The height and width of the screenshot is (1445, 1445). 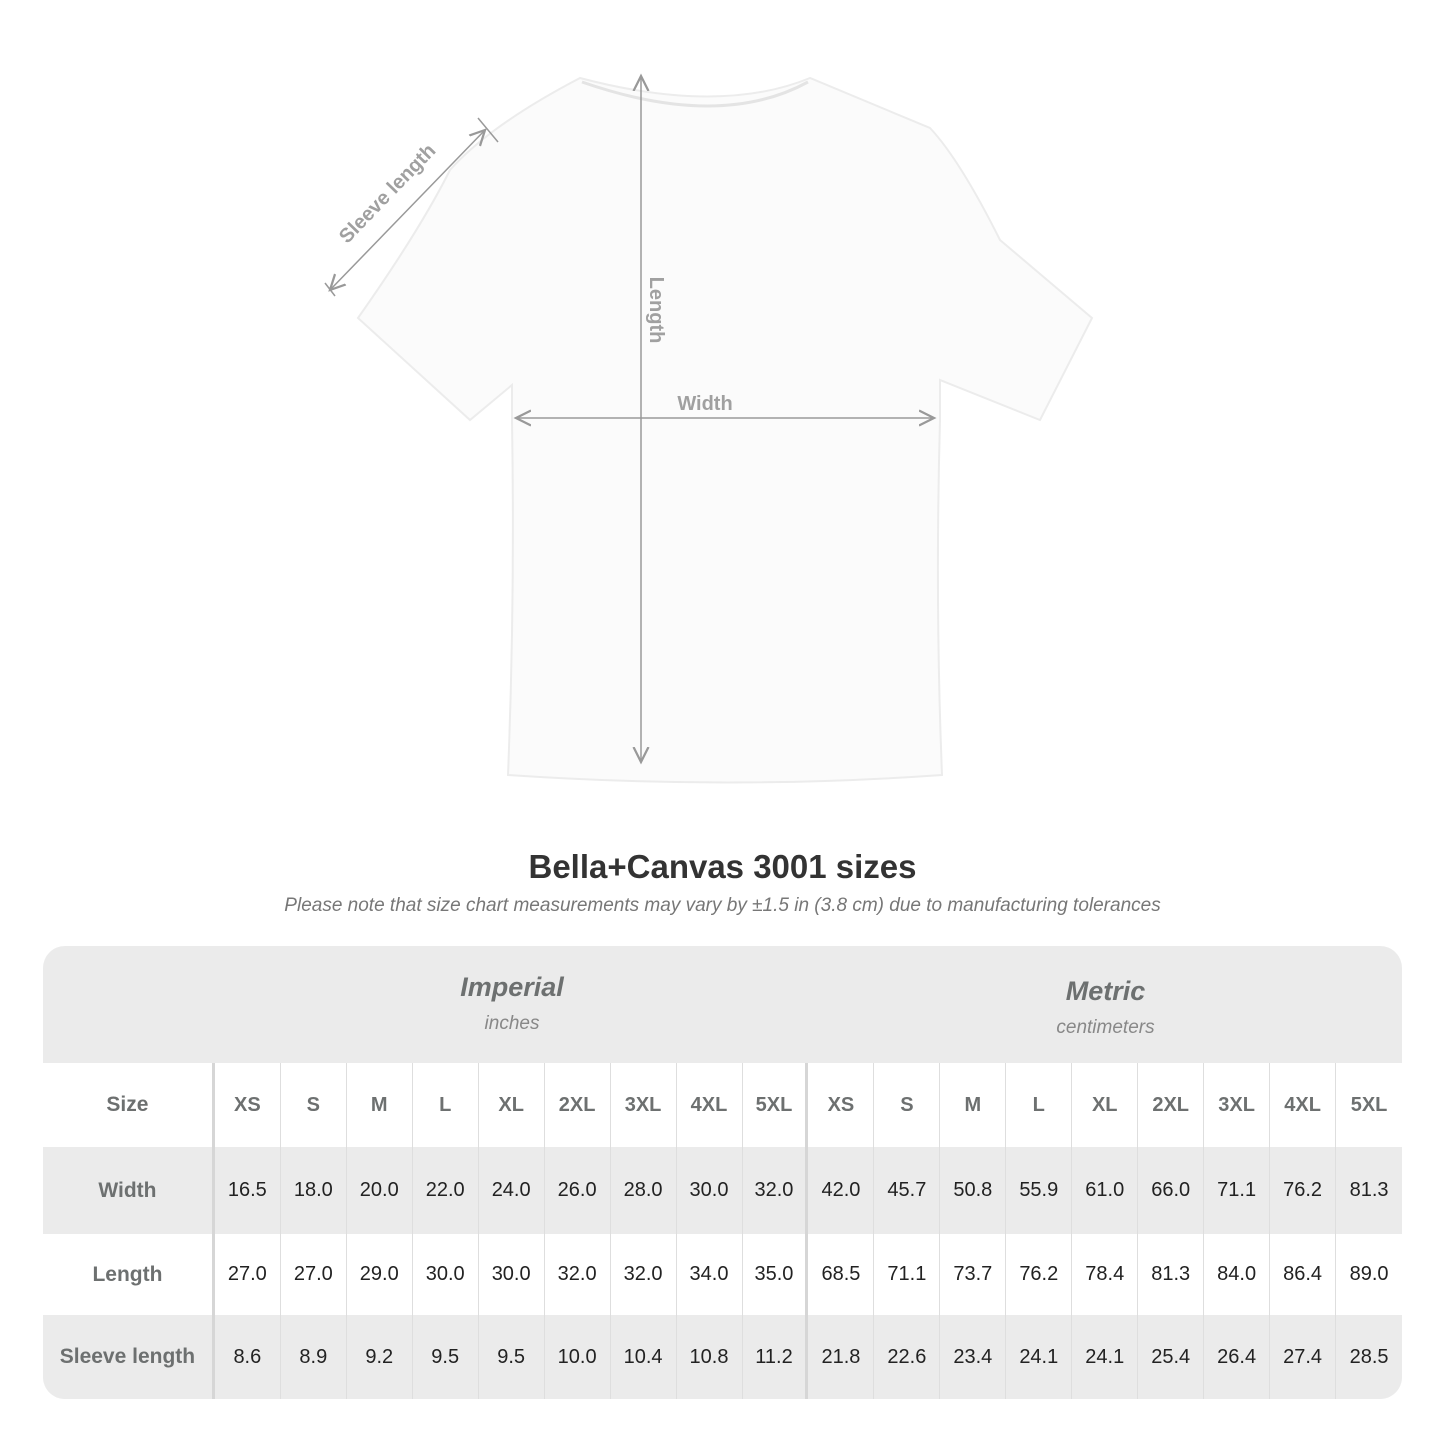 I want to click on table-cell: 34.0, so click(x=710, y=1274).